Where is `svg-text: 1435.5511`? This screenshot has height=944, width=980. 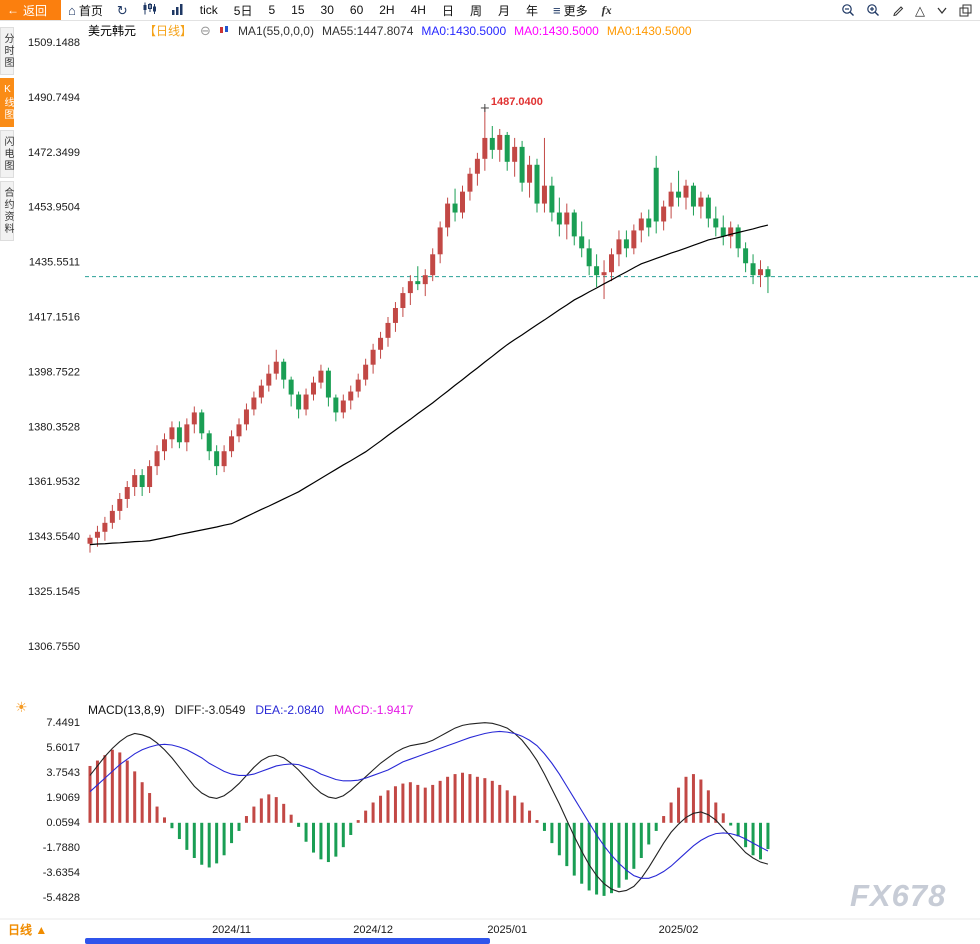 svg-text: 1435.5511 is located at coordinates (54, 263).